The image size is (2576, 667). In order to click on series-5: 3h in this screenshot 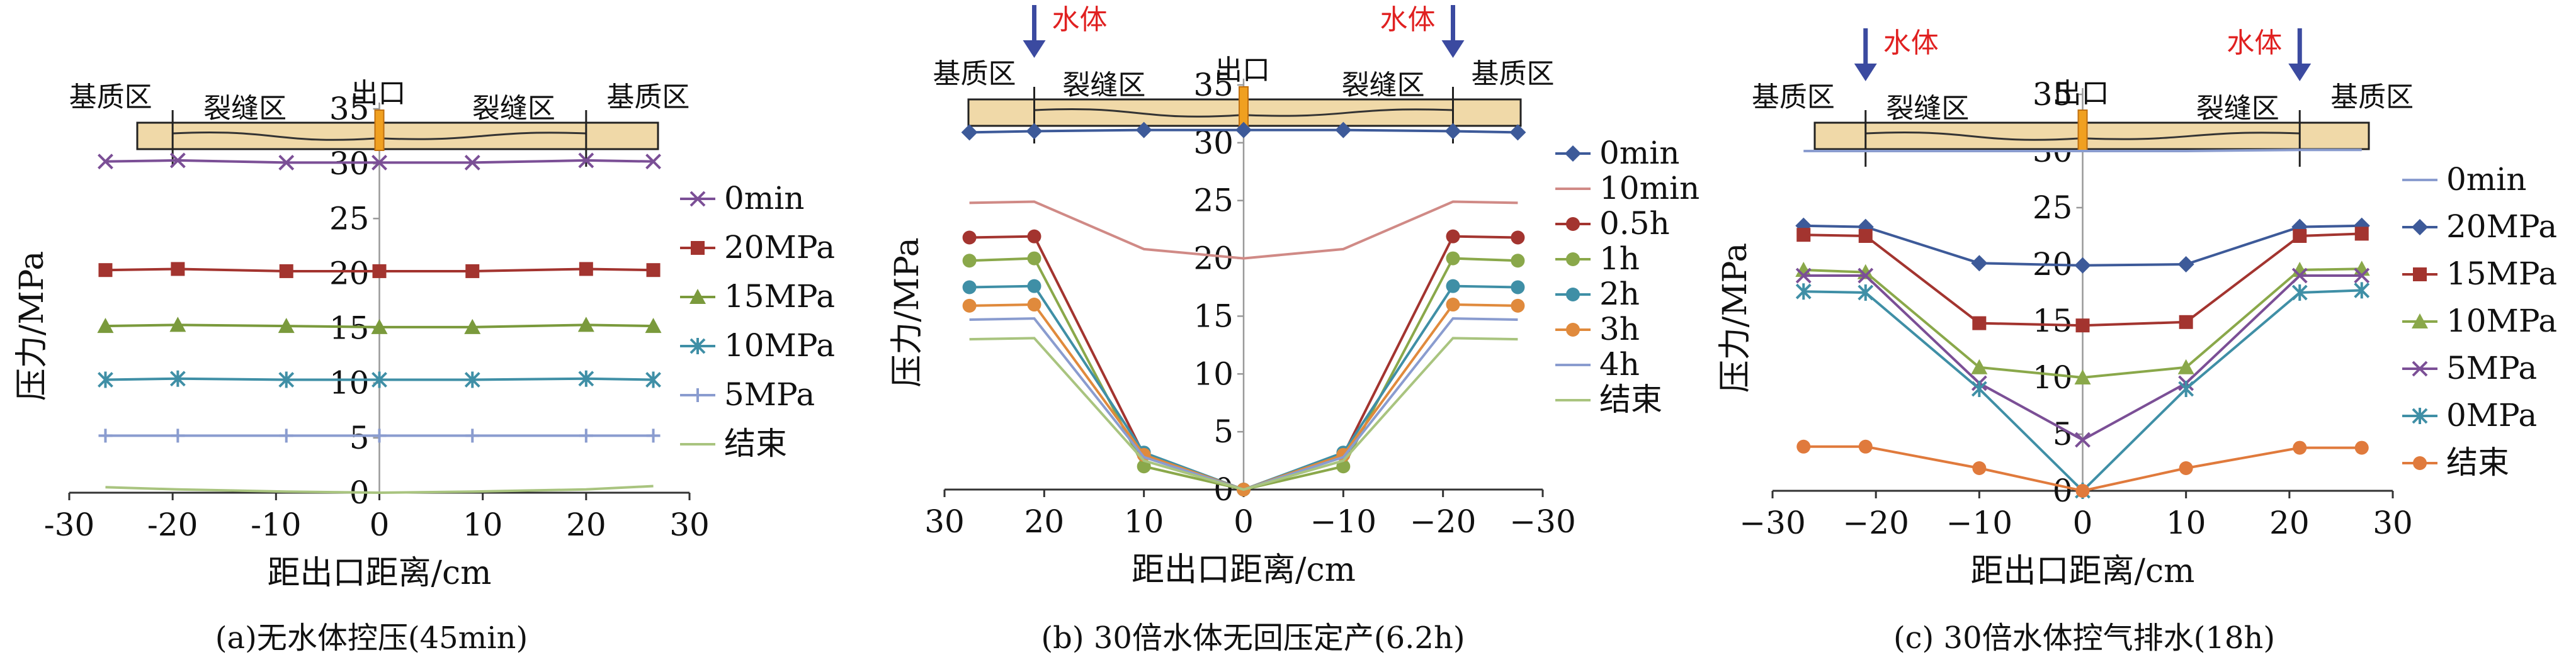, I will do `click(1301, 397)`.